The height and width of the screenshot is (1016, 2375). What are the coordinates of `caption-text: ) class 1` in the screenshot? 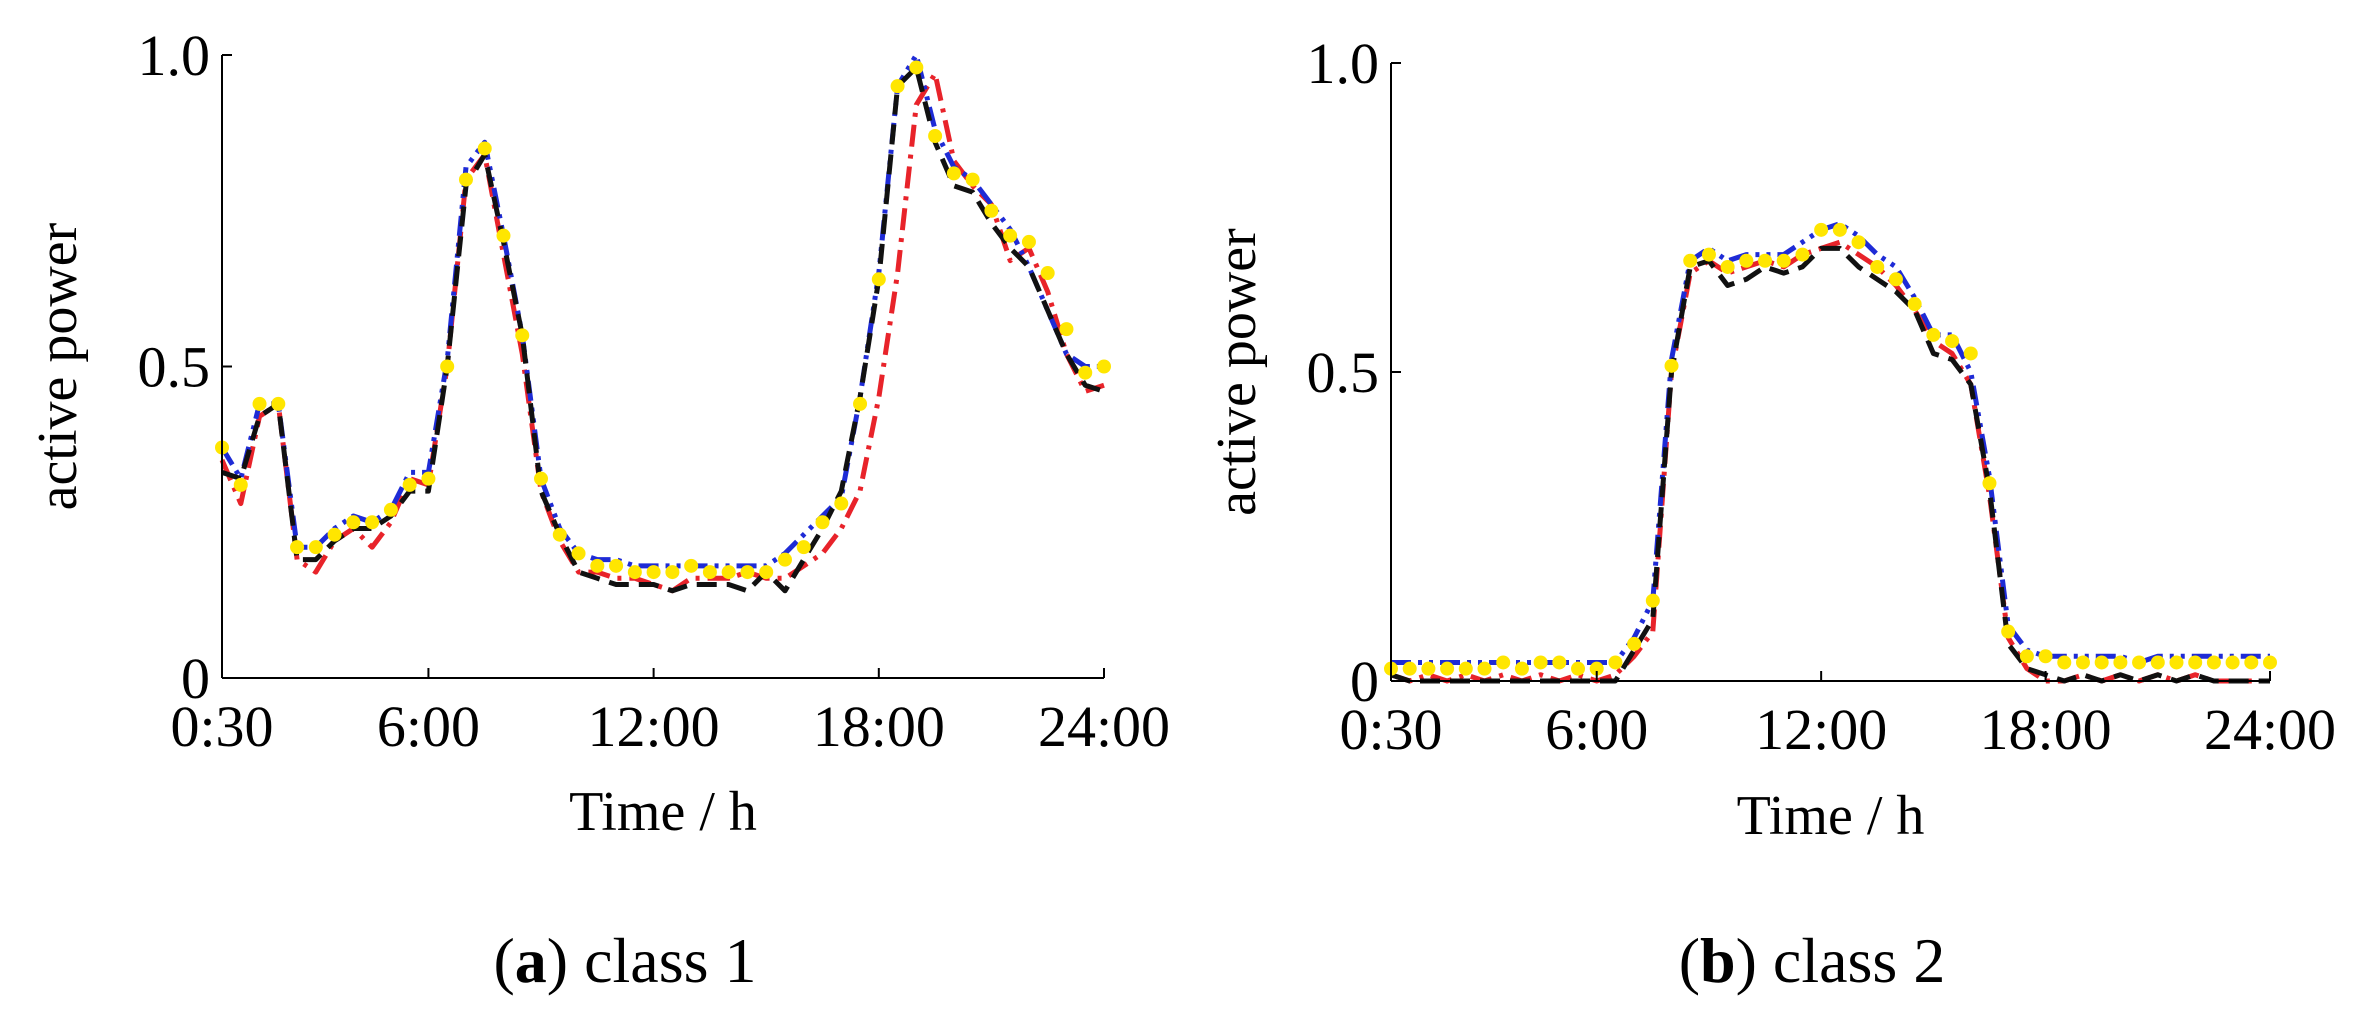 It's located at (652, 960).